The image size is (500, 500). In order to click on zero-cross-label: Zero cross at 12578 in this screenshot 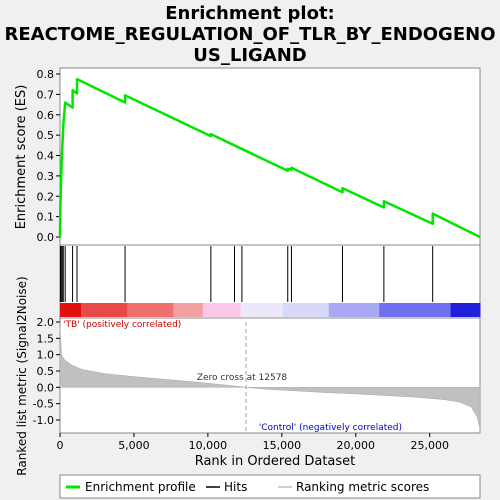, I will do `click(242, 378)`.